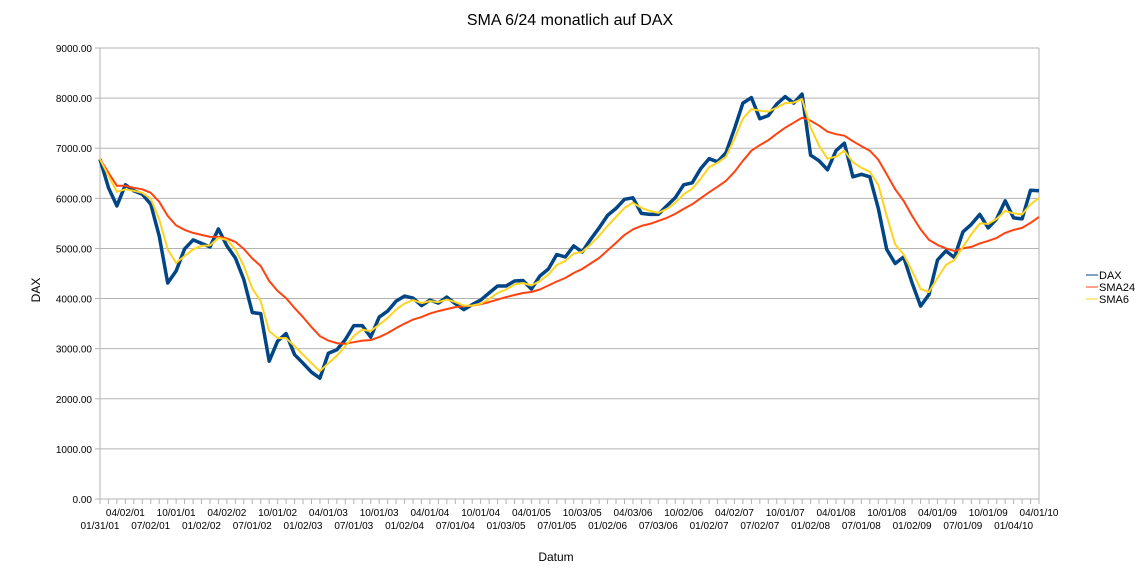  What do you see at coordinates (100, 526) in the screenshot?
I see `x-tick-label: 01/31/01` at bounding box center [100, 526].